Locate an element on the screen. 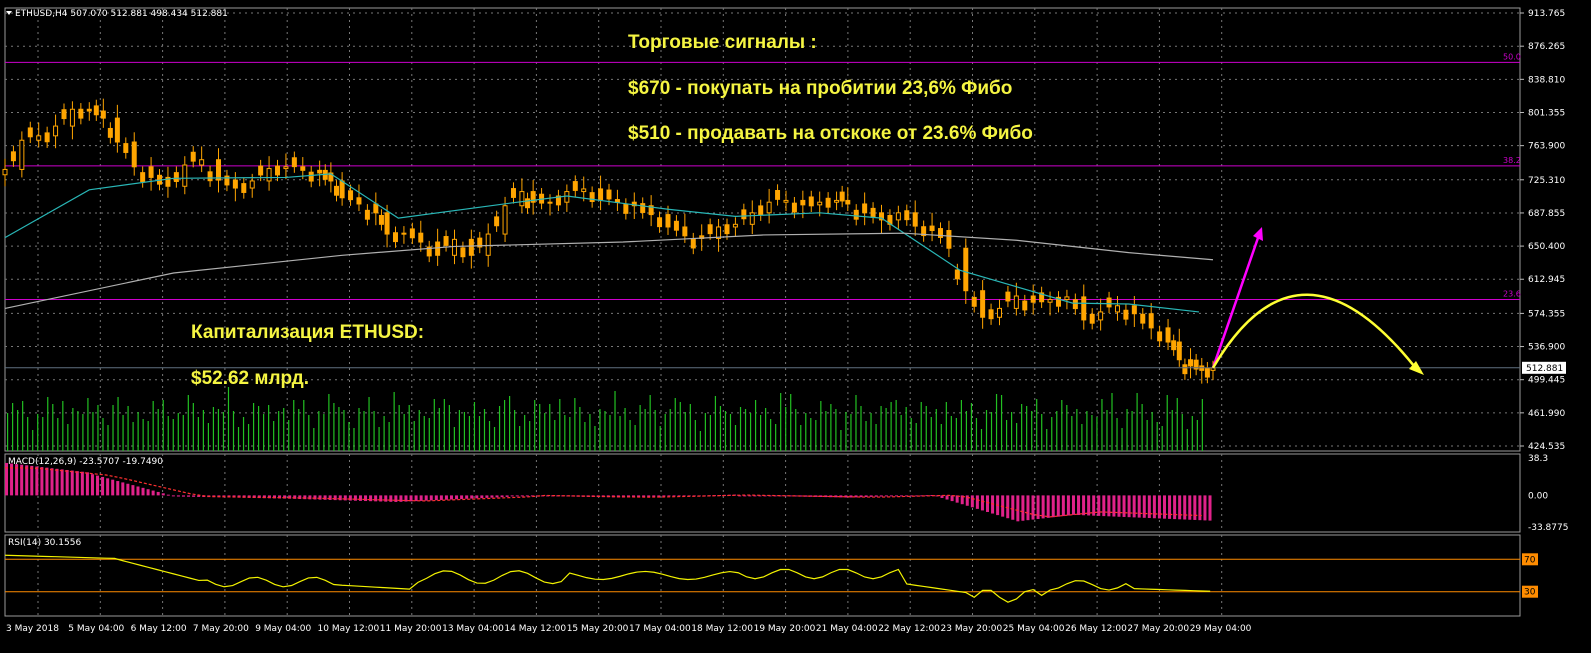 This screenshot has width=1591, height=653. x-tick-label: 17 May 04:00 is located at coordinates (660, 629).